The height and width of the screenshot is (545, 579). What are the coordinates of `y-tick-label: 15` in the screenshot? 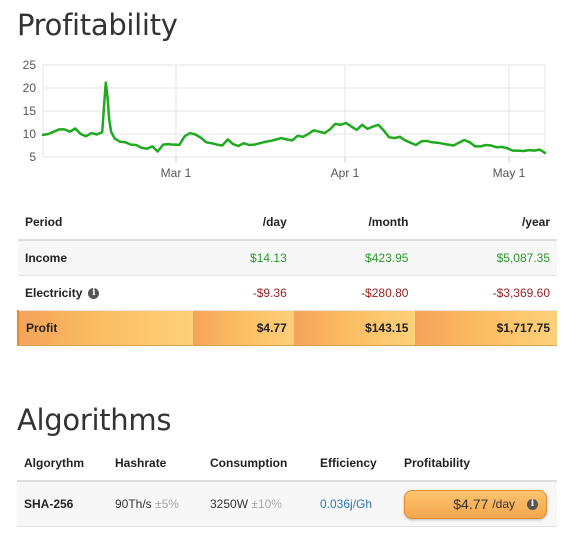 It's located at (30, 111).